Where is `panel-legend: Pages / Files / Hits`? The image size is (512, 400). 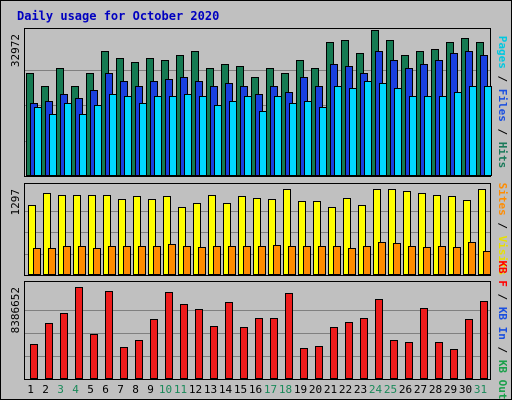 panel-legend: Pages / Files / Hits is located at coordinates (502, 102).